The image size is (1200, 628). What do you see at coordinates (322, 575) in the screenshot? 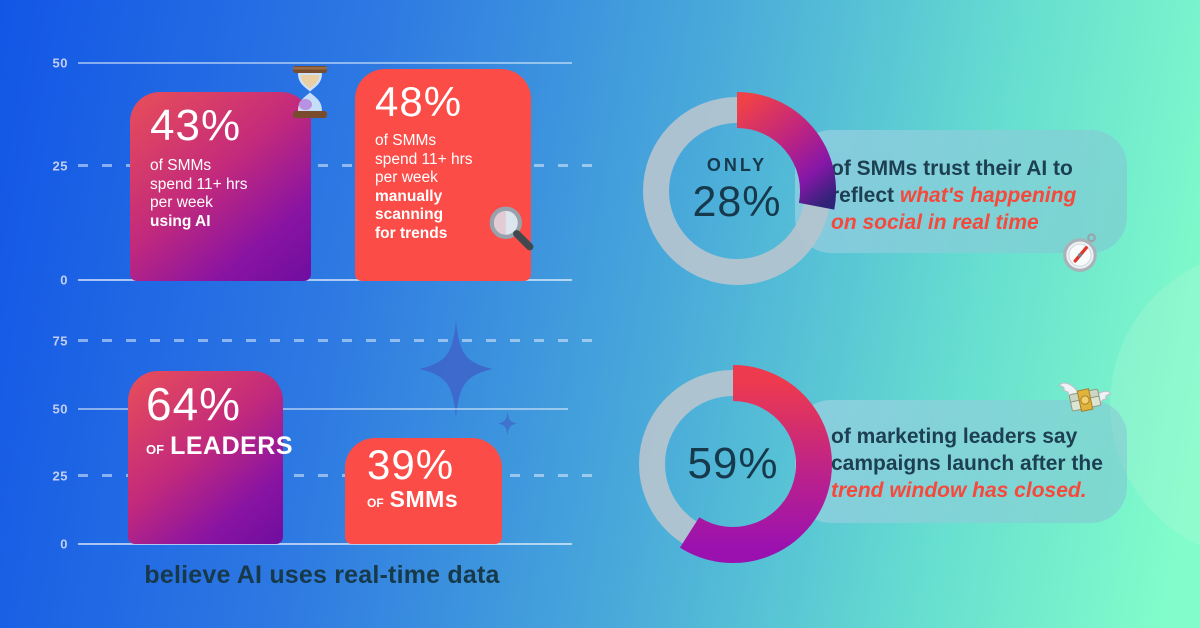
I see `chart-caption: believe AI uses real-time data` at bounding box center [322, 575].